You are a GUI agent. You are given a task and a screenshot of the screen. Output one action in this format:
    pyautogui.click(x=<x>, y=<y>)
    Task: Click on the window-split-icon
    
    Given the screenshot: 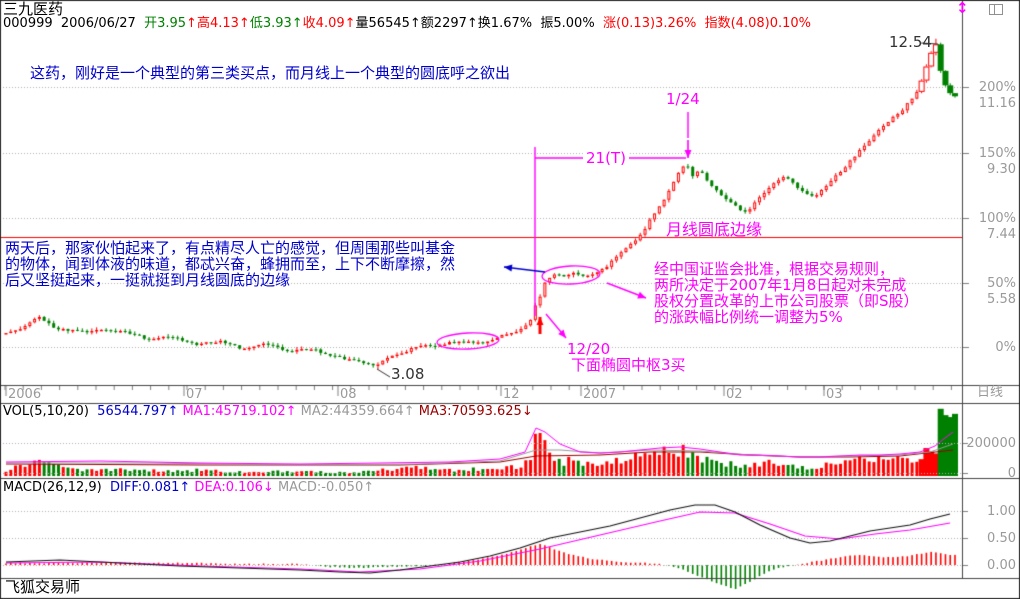 What is the action you would take?
    pyautogui.click(x=996, y=9)
    